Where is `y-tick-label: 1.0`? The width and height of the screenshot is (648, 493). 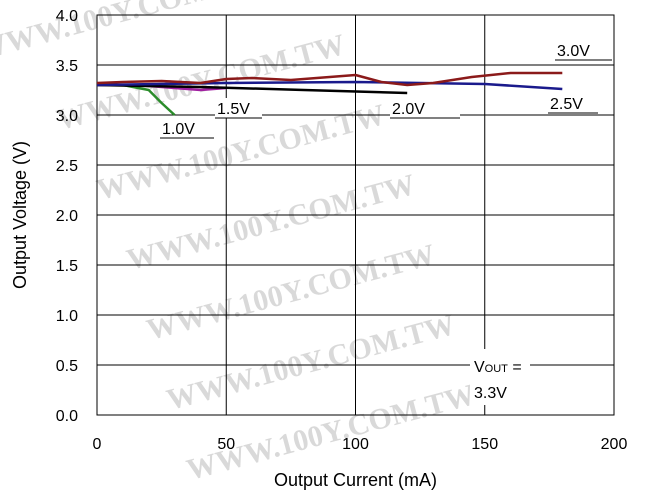 y-tick-label: 1.0 is located at coordinates (67, 316).